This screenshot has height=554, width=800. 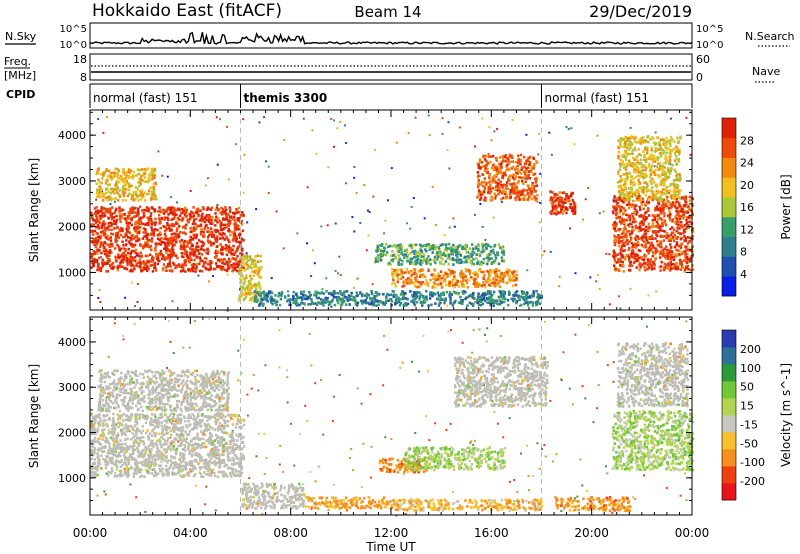 What do you see at coordinates (73, 29) in the screenshot?
I see `noise-left-tick-top: 10^5` at bounding box center [73, 29].